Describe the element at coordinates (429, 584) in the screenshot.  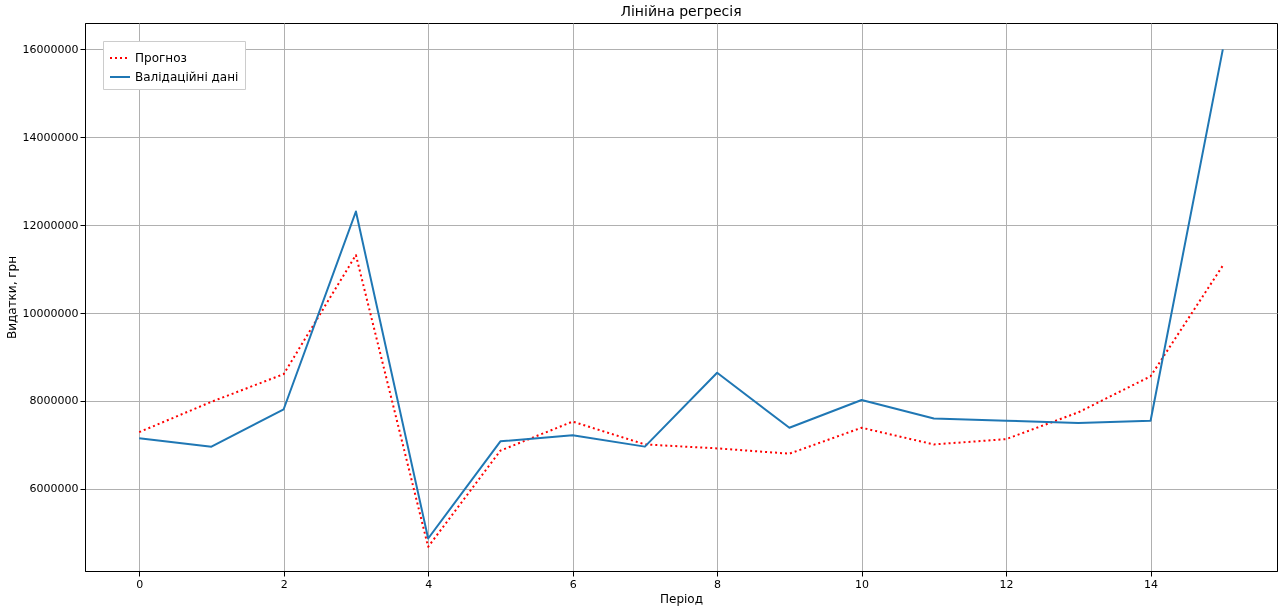
I see `x-tick-label: 4` at that location.